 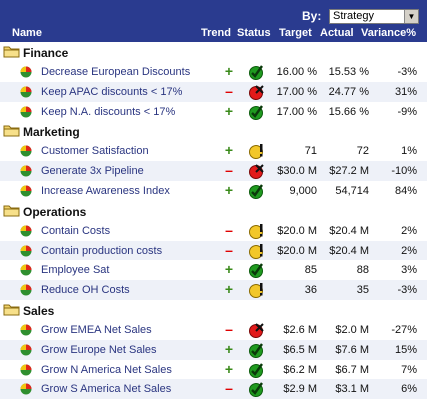 What do you see at coordinates (75, 270) in the screenshot?
I see `kpi-name-link: Employee Sat` at bounding box center [75, 270].